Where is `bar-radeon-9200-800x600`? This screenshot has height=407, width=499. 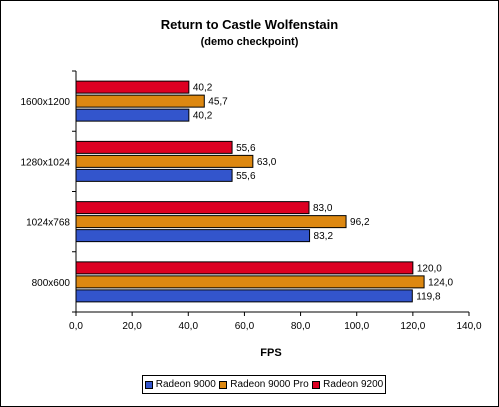 bar-radeon-9200-800x600 is located at coordinates (244, 268).